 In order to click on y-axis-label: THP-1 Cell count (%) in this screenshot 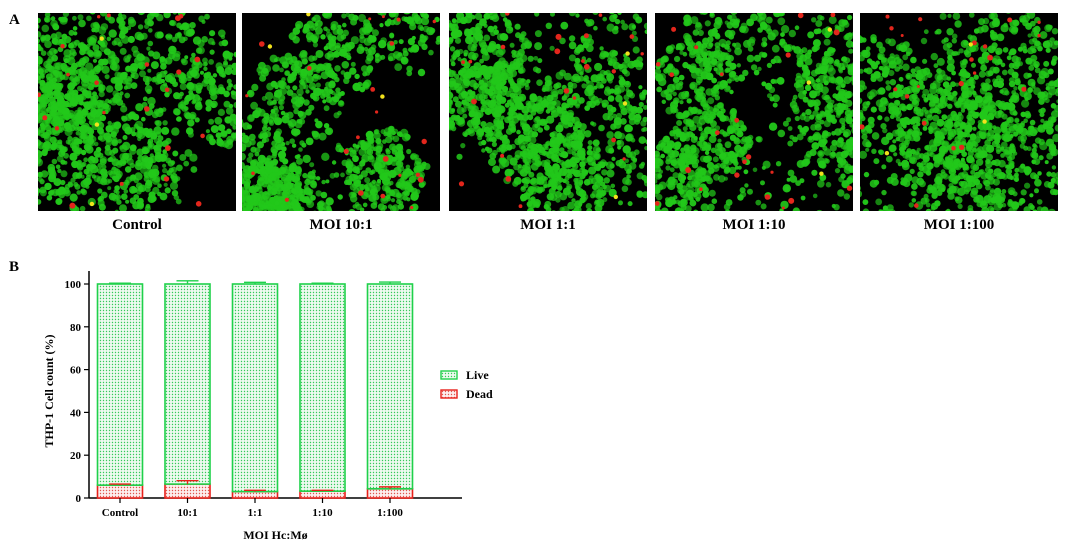, I will do `click(49, 391)`.